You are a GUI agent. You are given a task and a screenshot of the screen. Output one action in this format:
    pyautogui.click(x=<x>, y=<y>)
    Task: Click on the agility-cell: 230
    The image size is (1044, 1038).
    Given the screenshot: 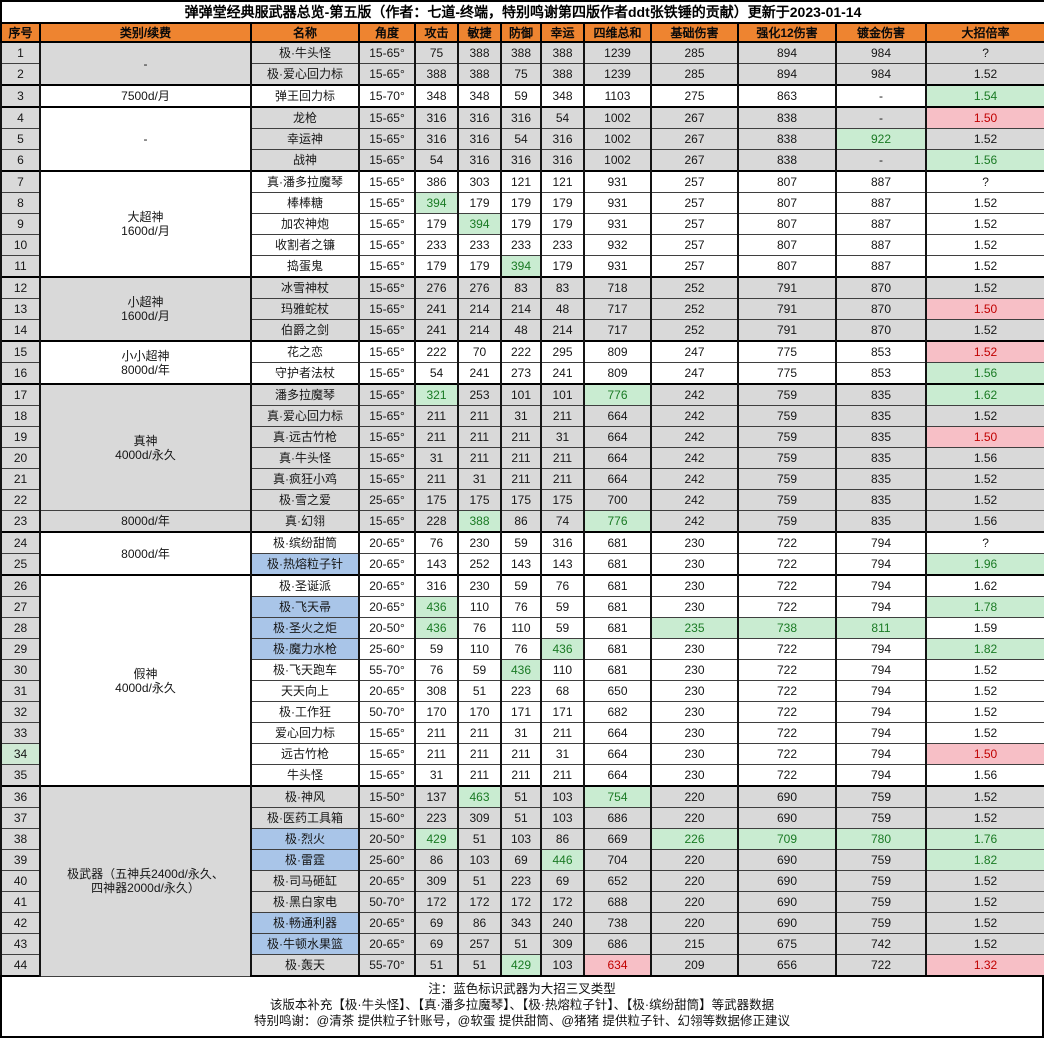 What is the action you would take?
    pyautogui.click(x=479, y=542)
    